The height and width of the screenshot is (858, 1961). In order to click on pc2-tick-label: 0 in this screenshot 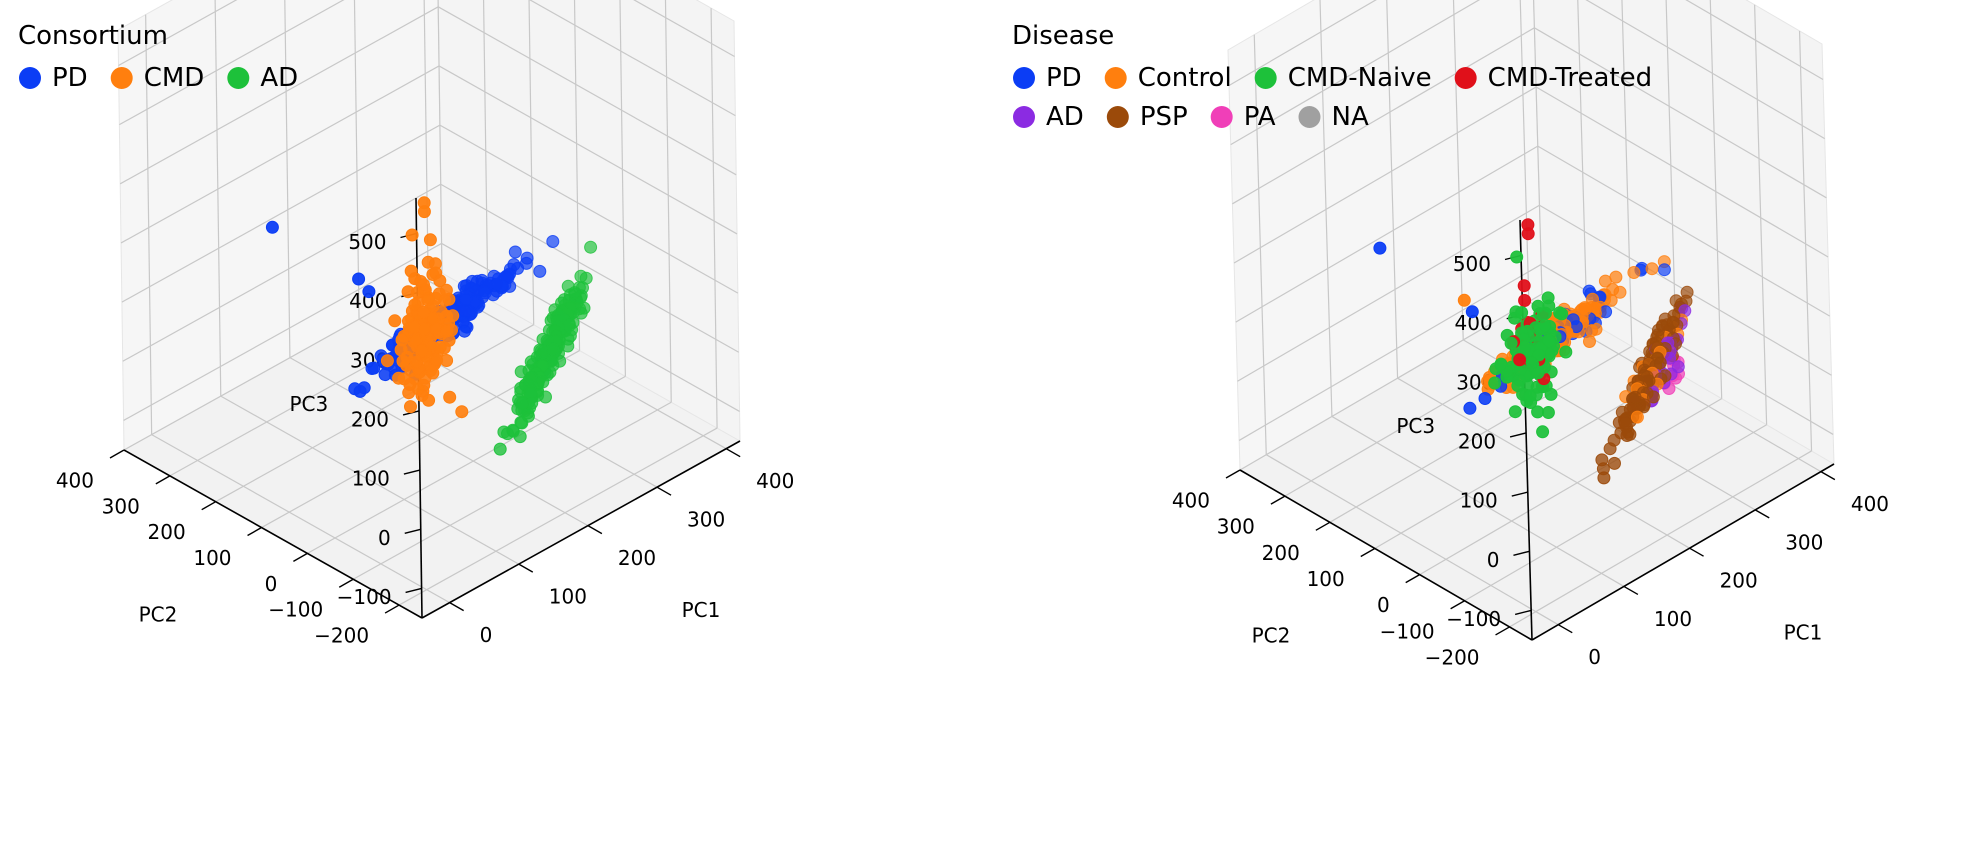, I will do `click(1383, 605)`.